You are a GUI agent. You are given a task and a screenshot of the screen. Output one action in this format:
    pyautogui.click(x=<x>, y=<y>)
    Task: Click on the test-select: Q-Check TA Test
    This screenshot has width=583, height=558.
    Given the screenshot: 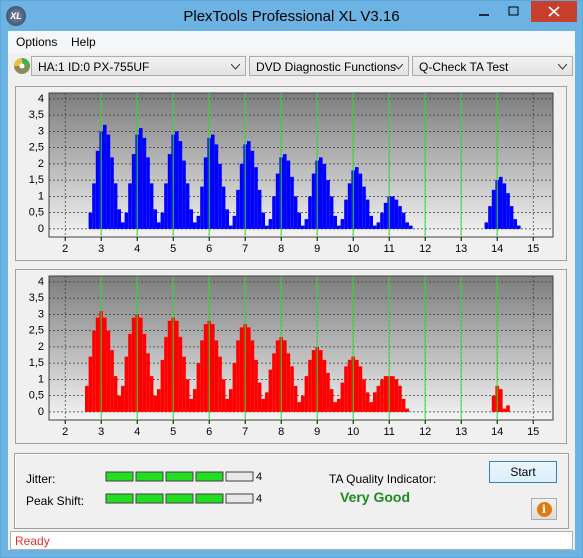 What is the action you would take?
    pyautogui.click(x=492, y=66)
    